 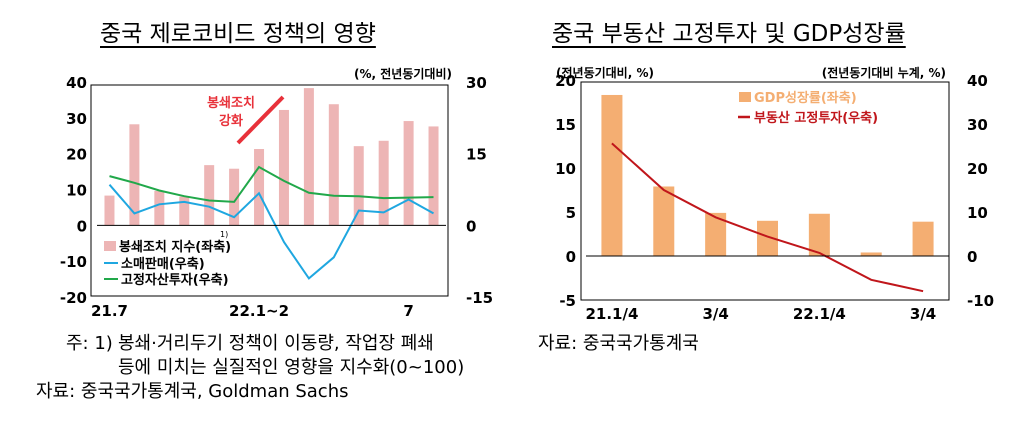 What do you see at coordinates (745, 97) in the screenshot?
I see `legend-gdp-swatch` at bounding box center [745, 97].